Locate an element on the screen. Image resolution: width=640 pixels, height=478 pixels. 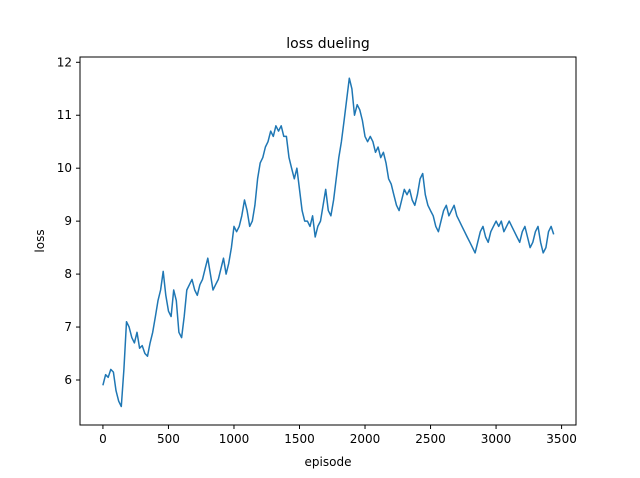
y-axis-label: loss is located at coordinates (40, 240).